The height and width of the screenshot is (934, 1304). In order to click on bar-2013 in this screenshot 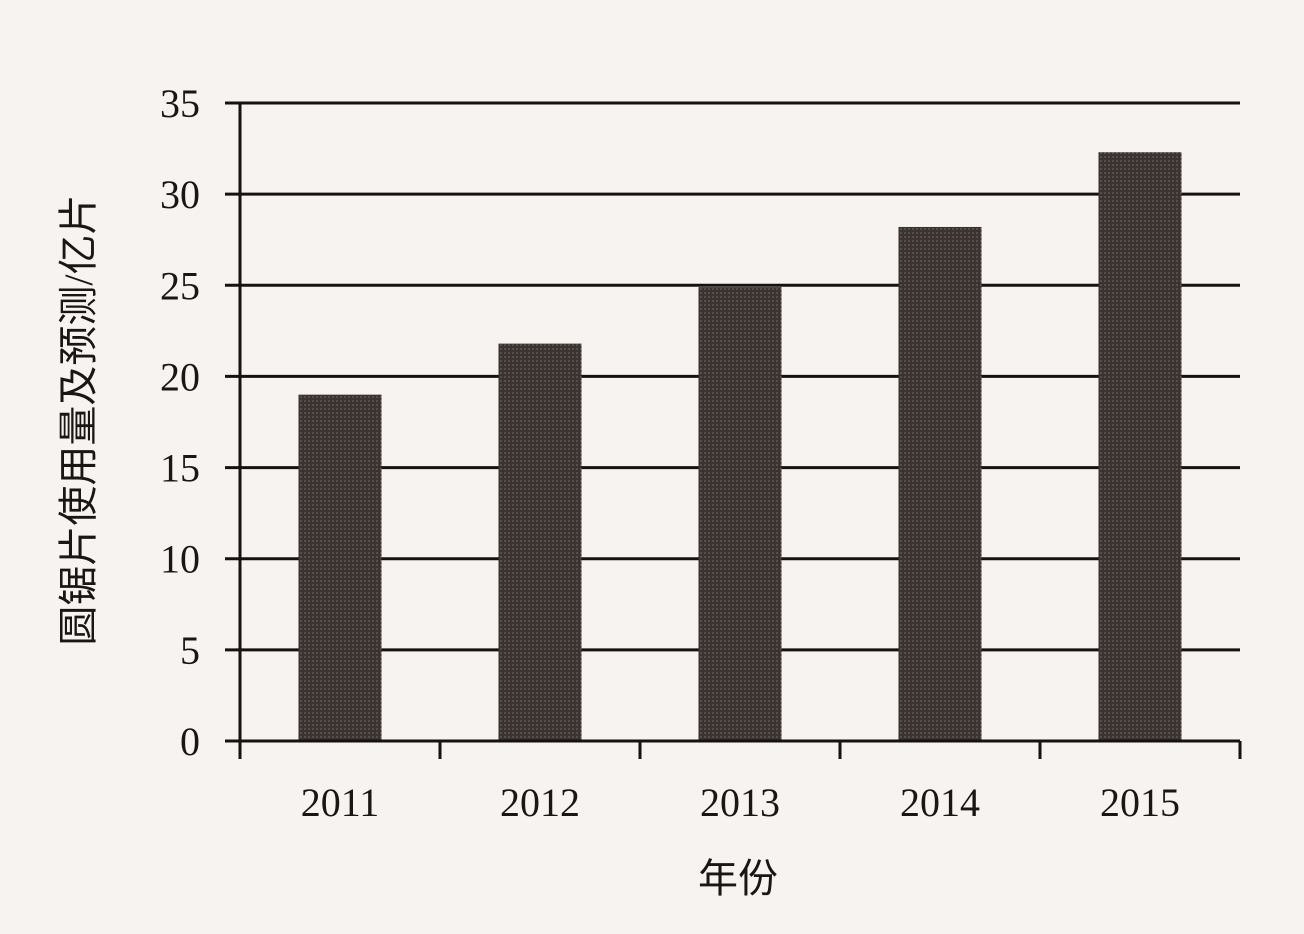, I will do `click(740, 514)`.